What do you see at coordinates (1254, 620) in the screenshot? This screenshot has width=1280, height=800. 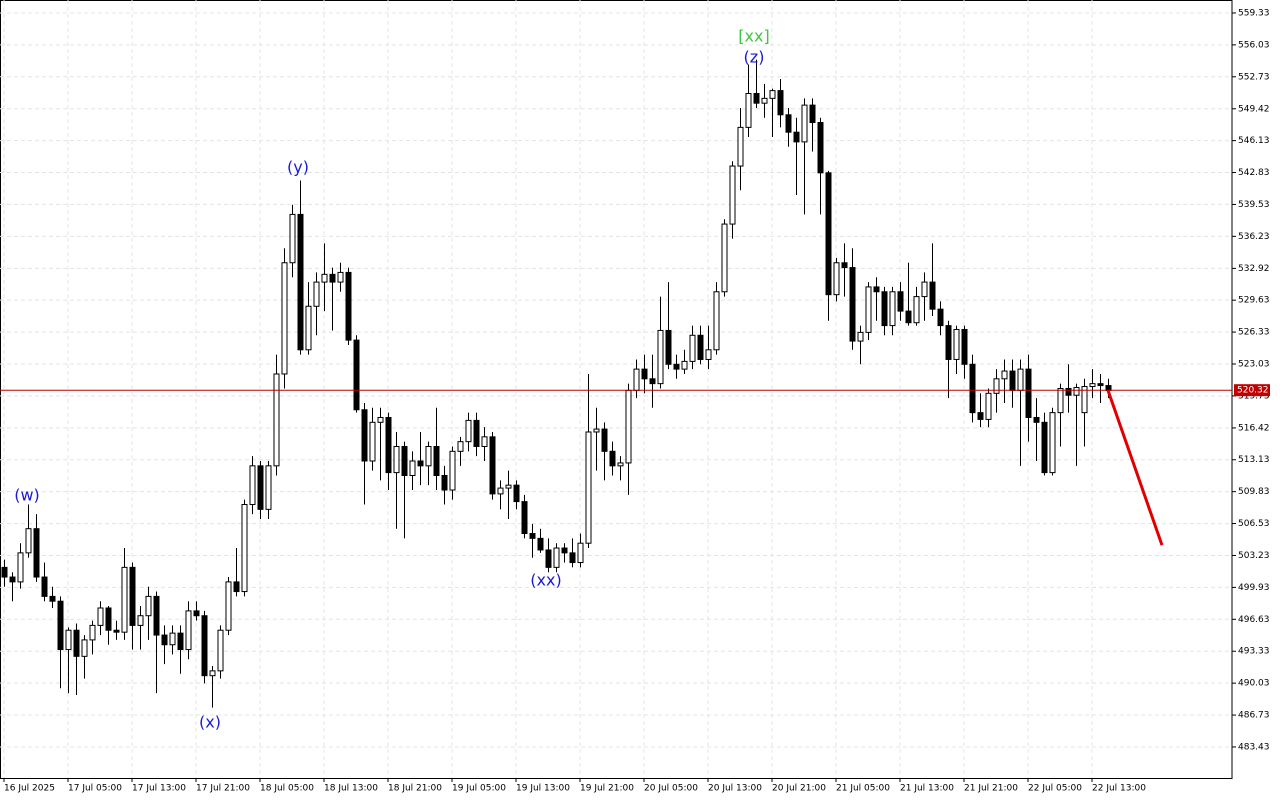 I see `y-tick-label: 496.63` at bounding box center [1254, 620].